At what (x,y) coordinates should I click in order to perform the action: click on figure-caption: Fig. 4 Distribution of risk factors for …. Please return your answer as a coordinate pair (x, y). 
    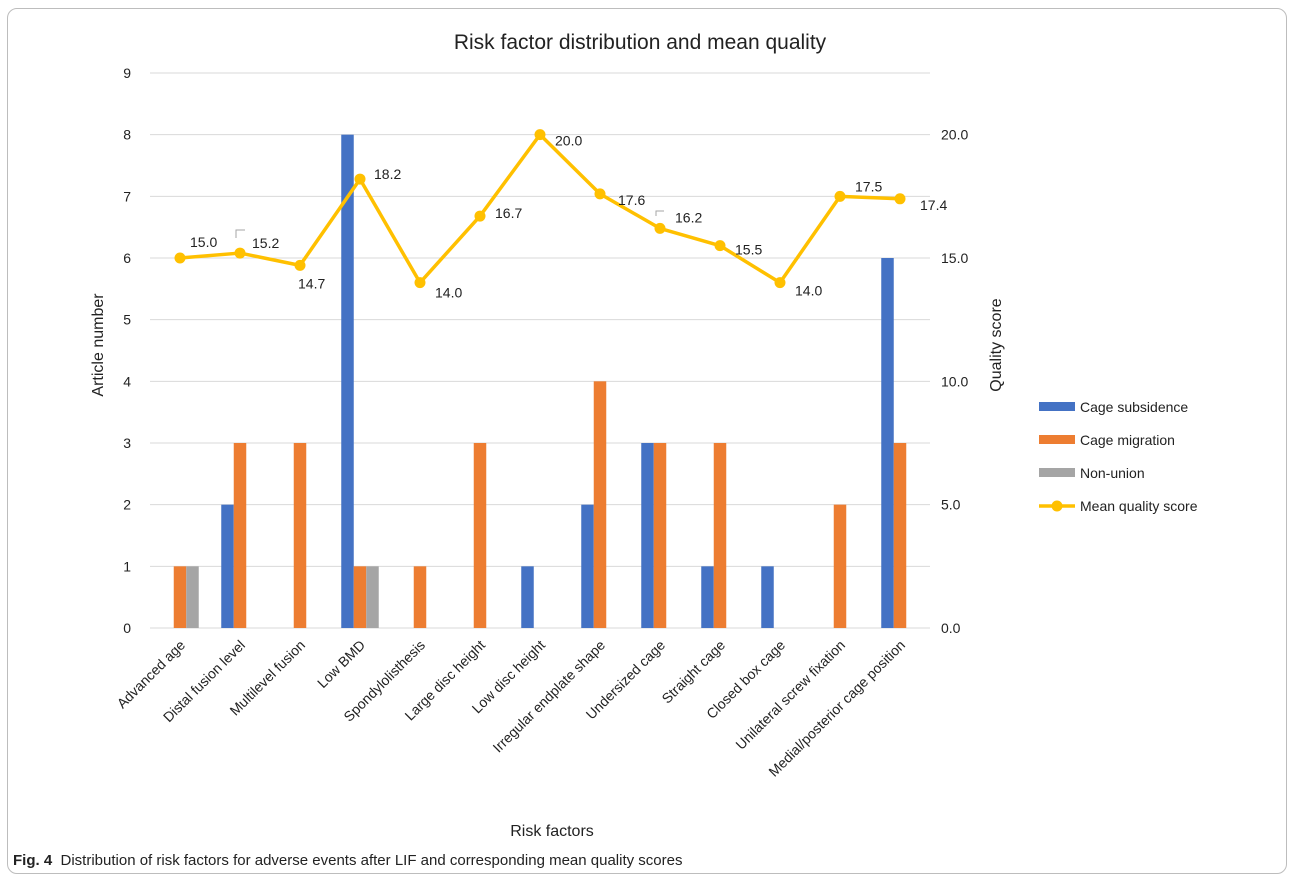
    Looking at the image, I should click on (347, 860).